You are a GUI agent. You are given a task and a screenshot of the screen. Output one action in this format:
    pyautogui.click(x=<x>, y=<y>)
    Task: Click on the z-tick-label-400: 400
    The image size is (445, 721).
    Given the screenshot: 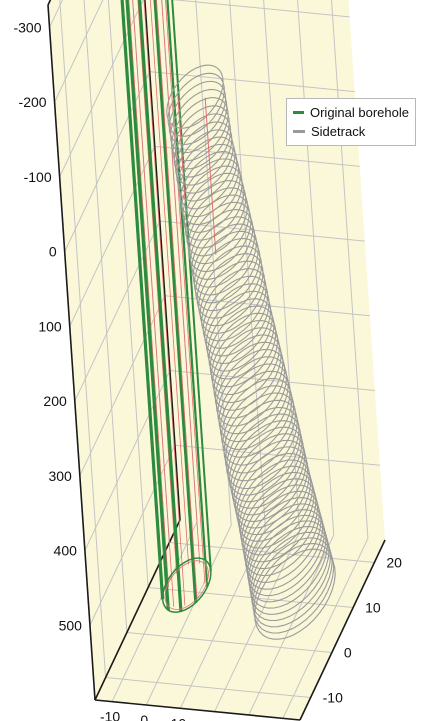 What is the action you would take?
    pyautogui.click(x=66, y=551)
    